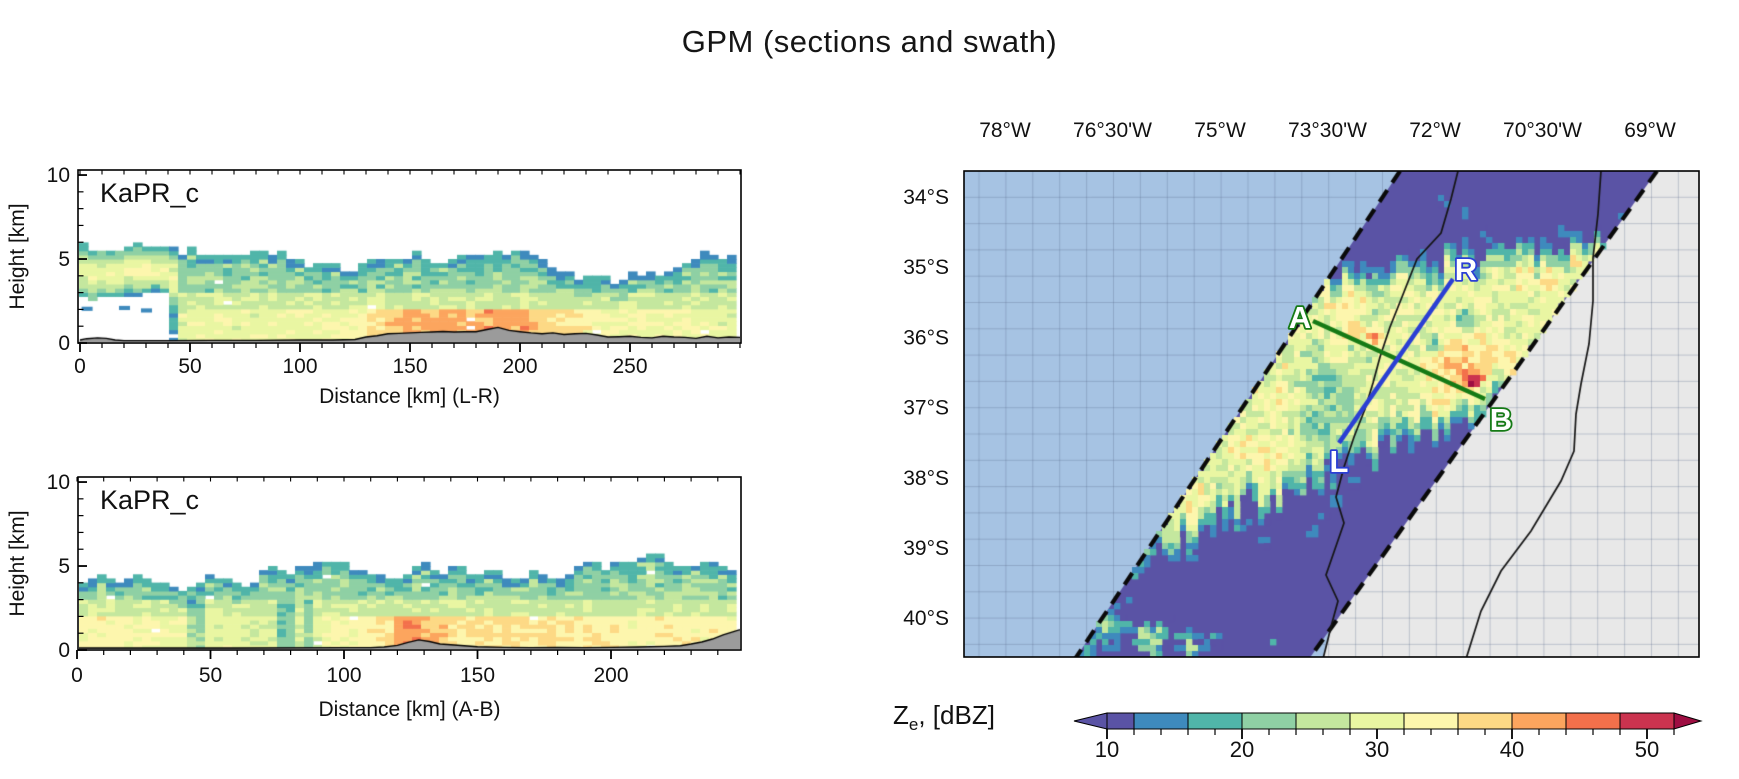 The image size is (1739, 779). What do you see at coordinates (1005, 130) in the screenshot?
I see `lon-tick-label: 78°W` at bounding box center [1005, 130].